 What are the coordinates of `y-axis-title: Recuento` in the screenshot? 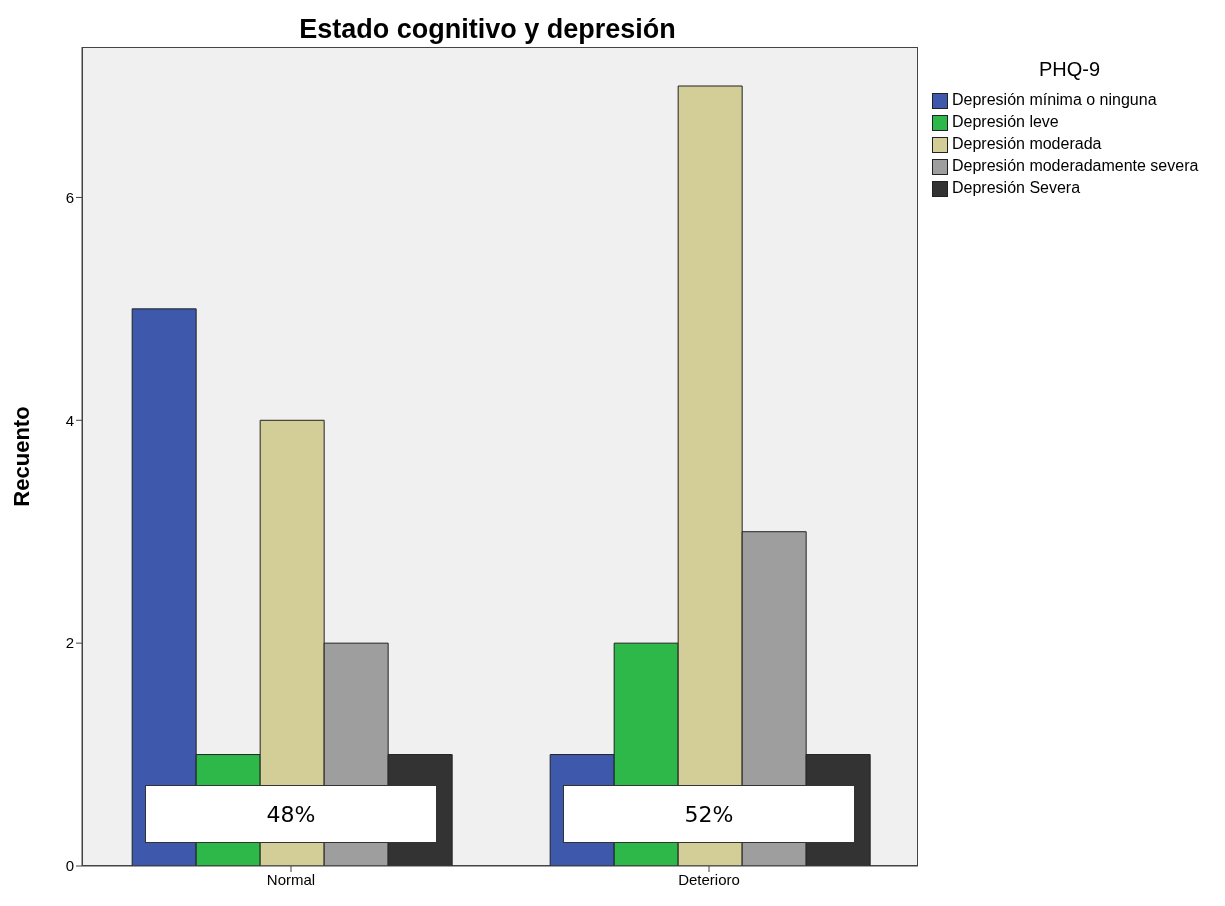 It's located at (21, 456).